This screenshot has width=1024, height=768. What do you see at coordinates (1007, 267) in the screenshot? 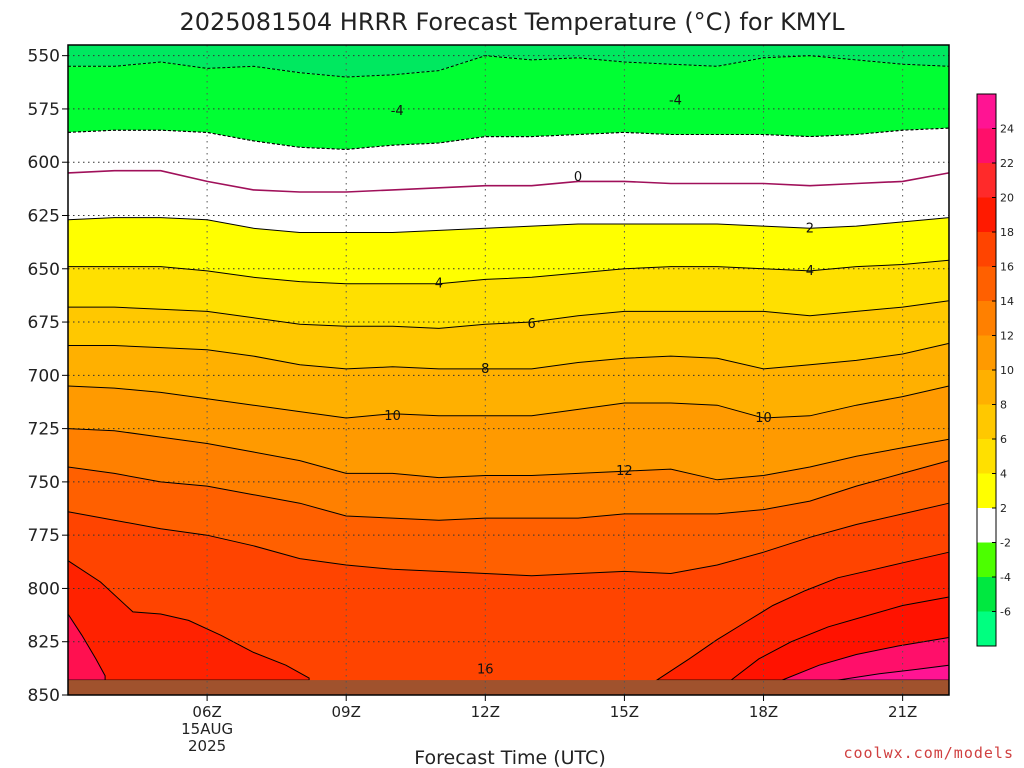
I see `colorbar-label-16: 16` at bounding box center [1007, 267].